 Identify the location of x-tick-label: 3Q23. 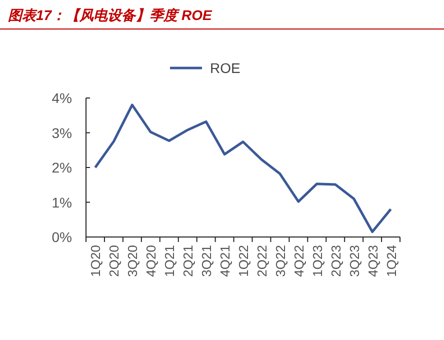
(354, 261).